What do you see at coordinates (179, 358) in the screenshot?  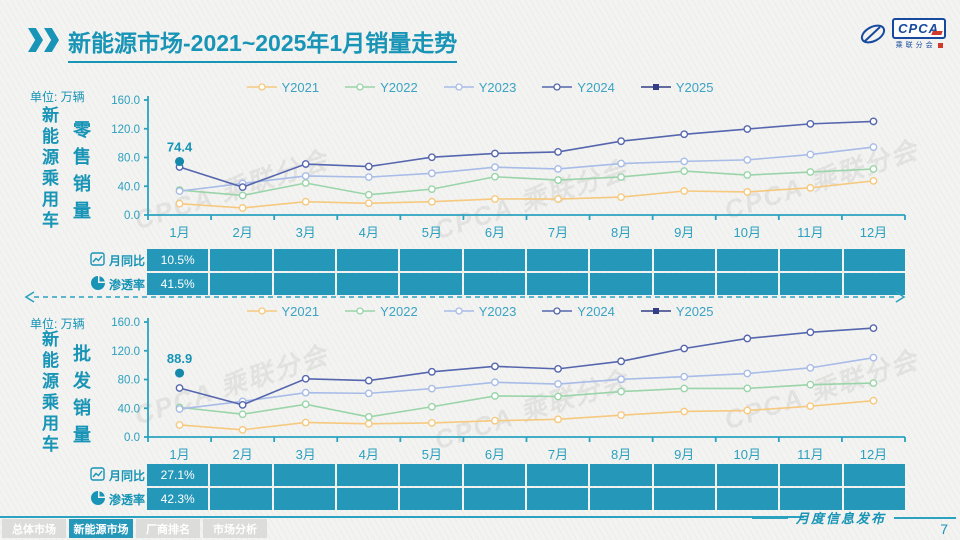 I see `svg-text: 88.9` at bounding box center [179, 358].